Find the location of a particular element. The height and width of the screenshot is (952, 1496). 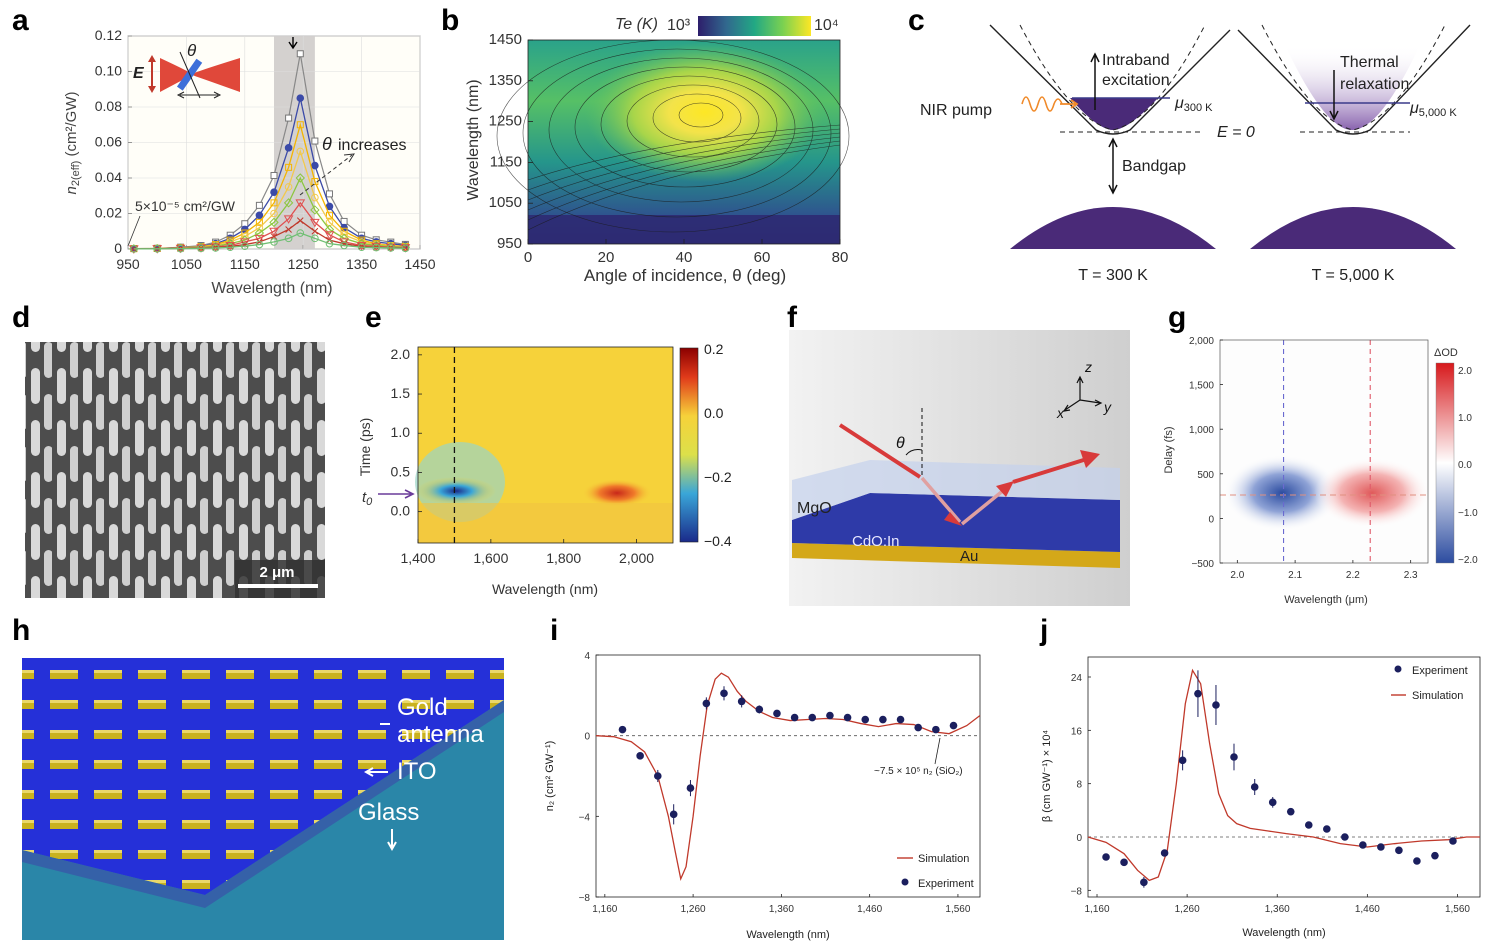

x-tick-label: 80 is located at coordinates (840, 257).